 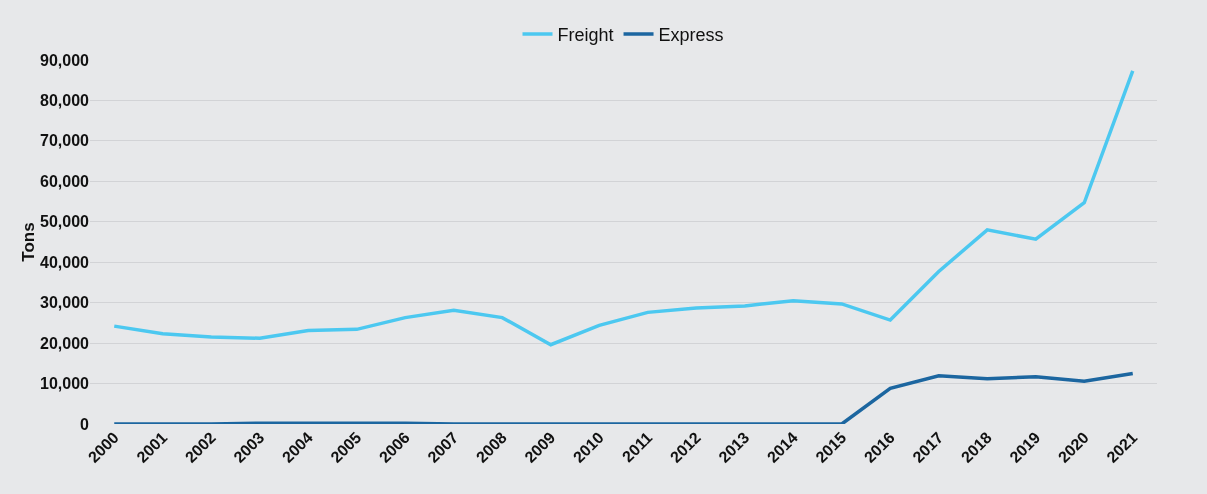 I want to click on y-tick-label: 50,000, so click(x=65, y=222).